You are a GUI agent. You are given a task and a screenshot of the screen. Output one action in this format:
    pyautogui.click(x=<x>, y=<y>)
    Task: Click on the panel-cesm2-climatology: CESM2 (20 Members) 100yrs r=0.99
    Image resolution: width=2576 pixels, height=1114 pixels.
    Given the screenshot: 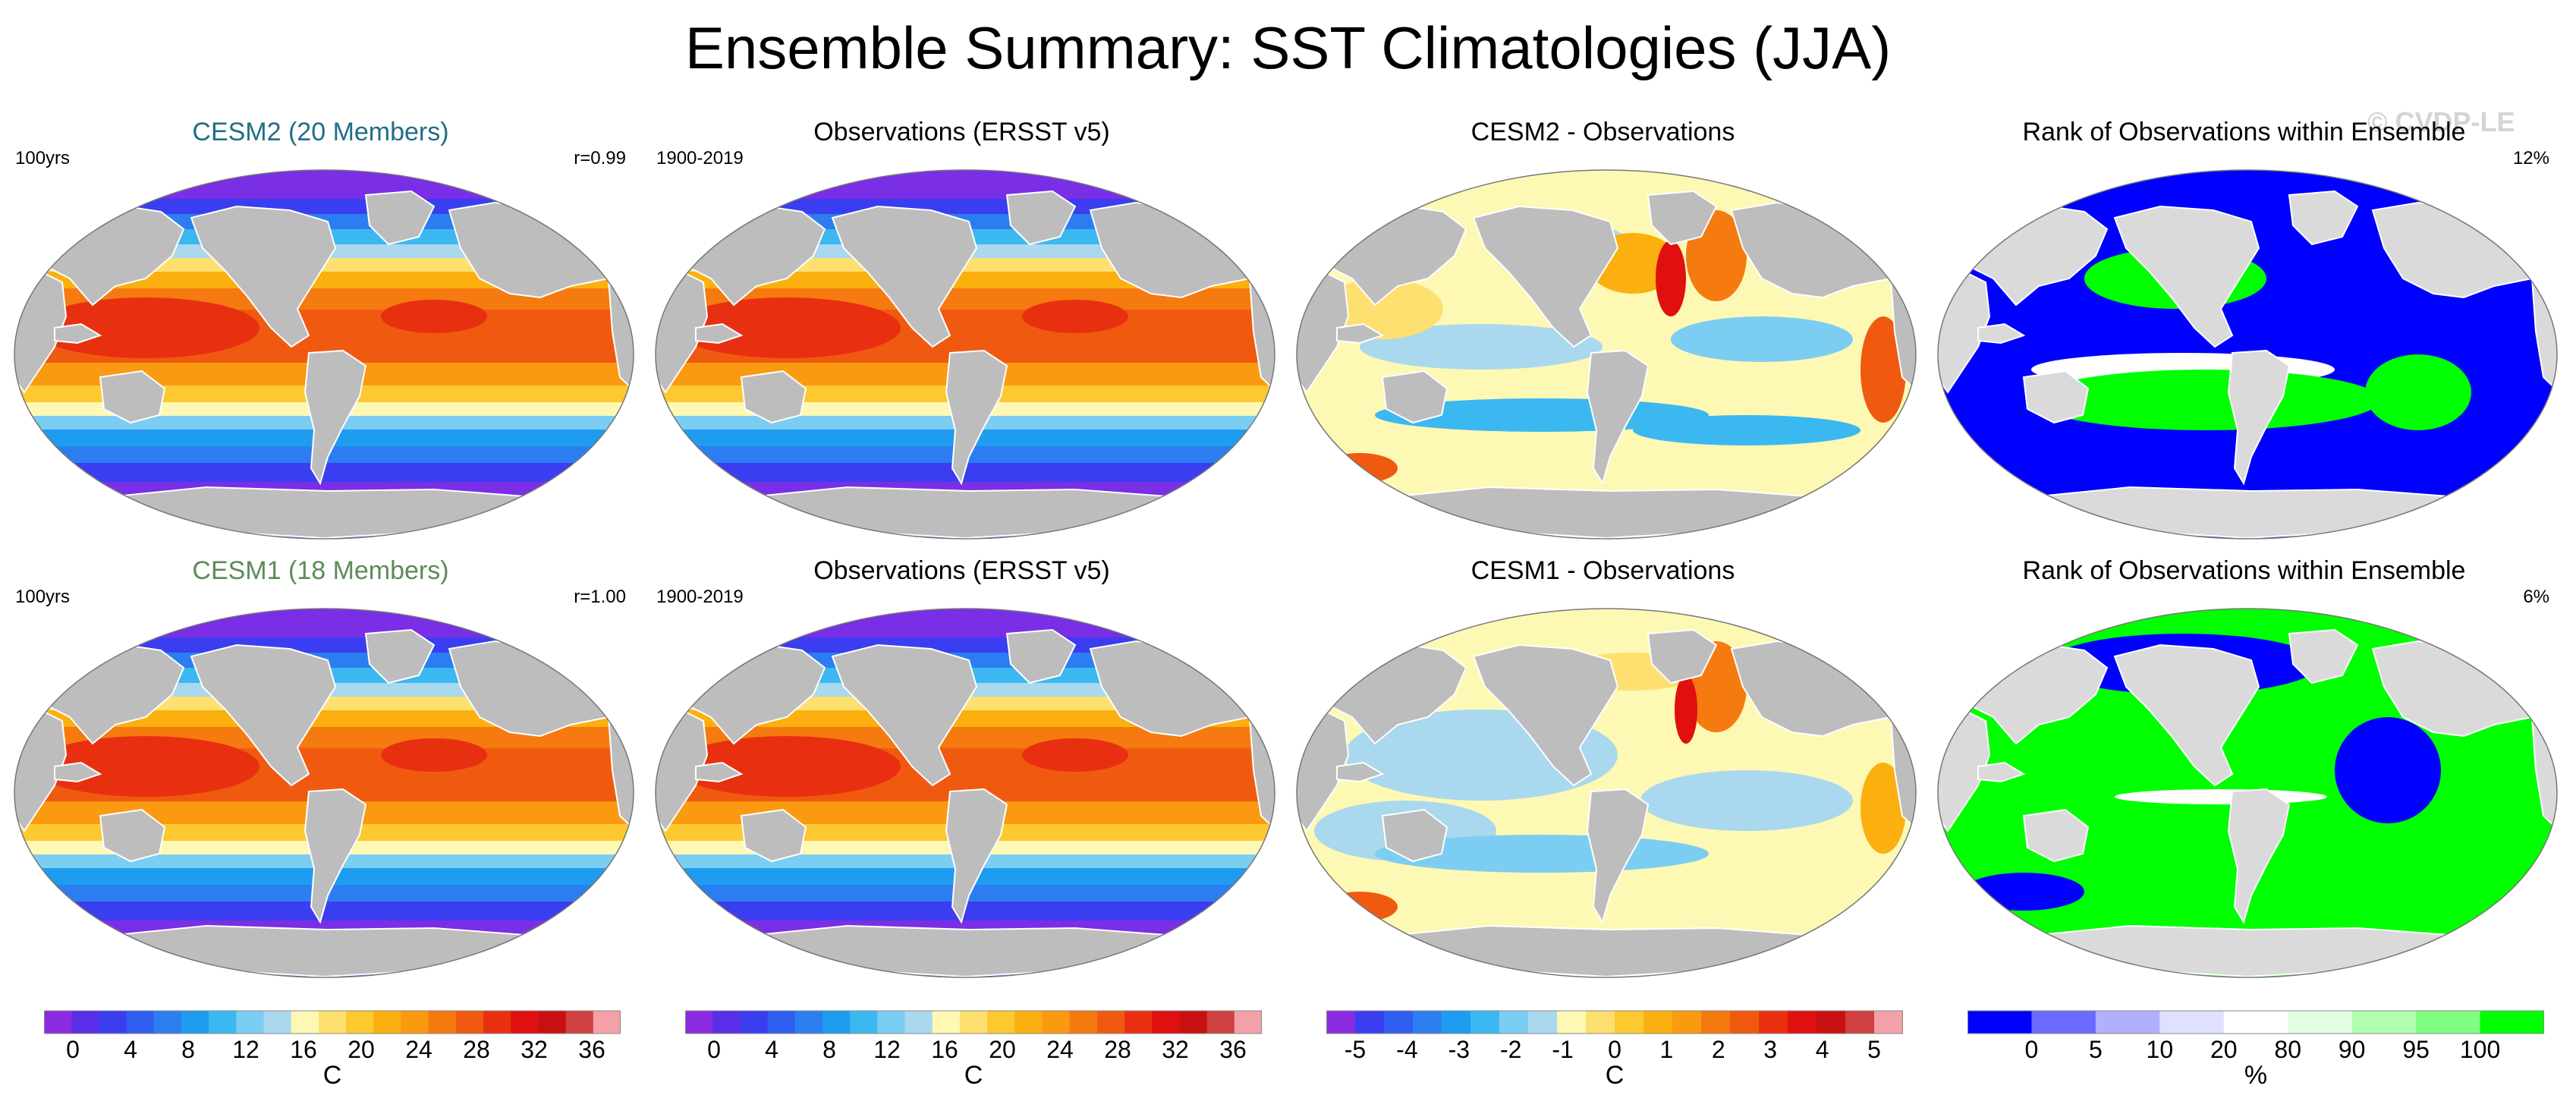 What is the action you would take?
    pyautogui.click(x=320, y=330)
    